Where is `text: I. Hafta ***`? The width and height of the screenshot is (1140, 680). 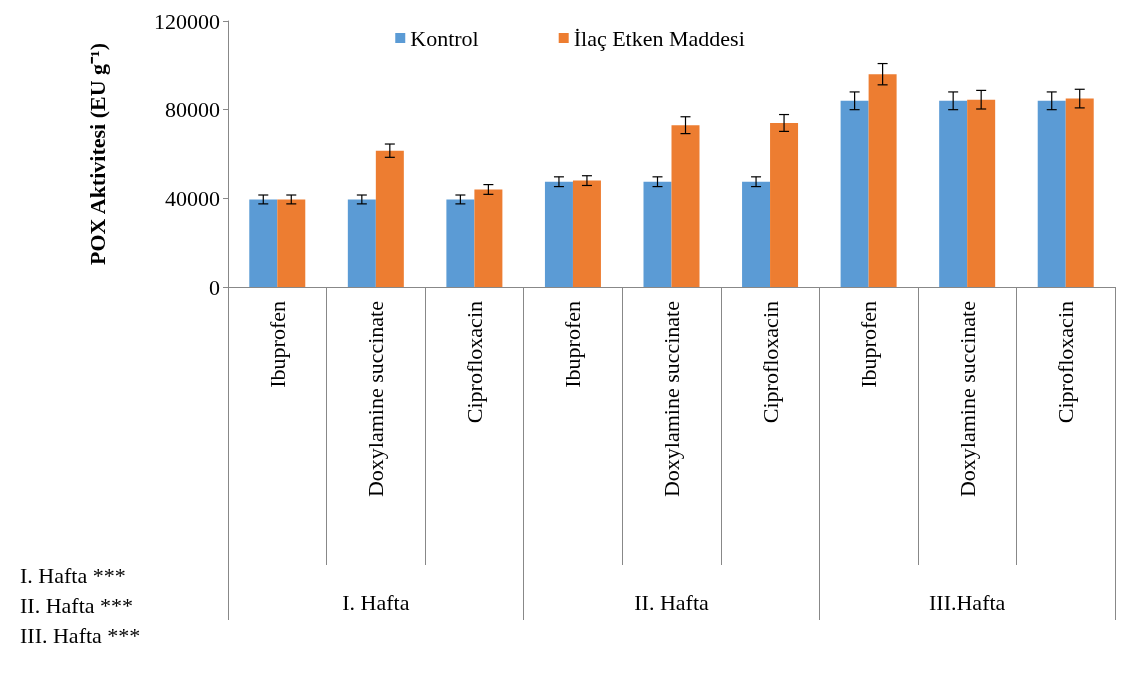
text: I. Hafta *** is located at coordinates (73, 575).